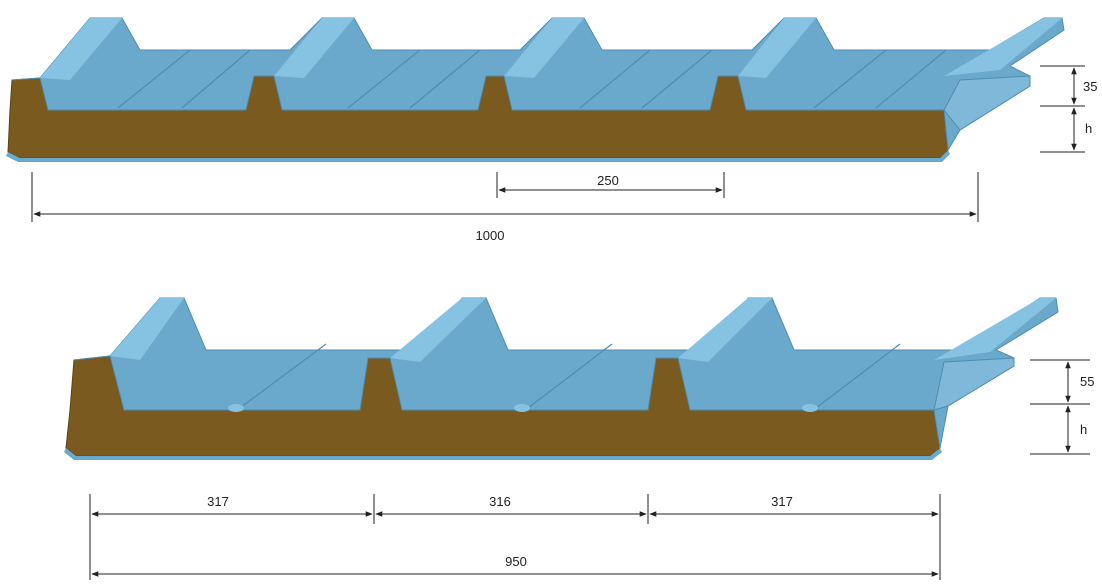 The height and width of the screenshot is (586, 1102). I want to click on bottom-overall-width-label: 950, so click(516, 561).